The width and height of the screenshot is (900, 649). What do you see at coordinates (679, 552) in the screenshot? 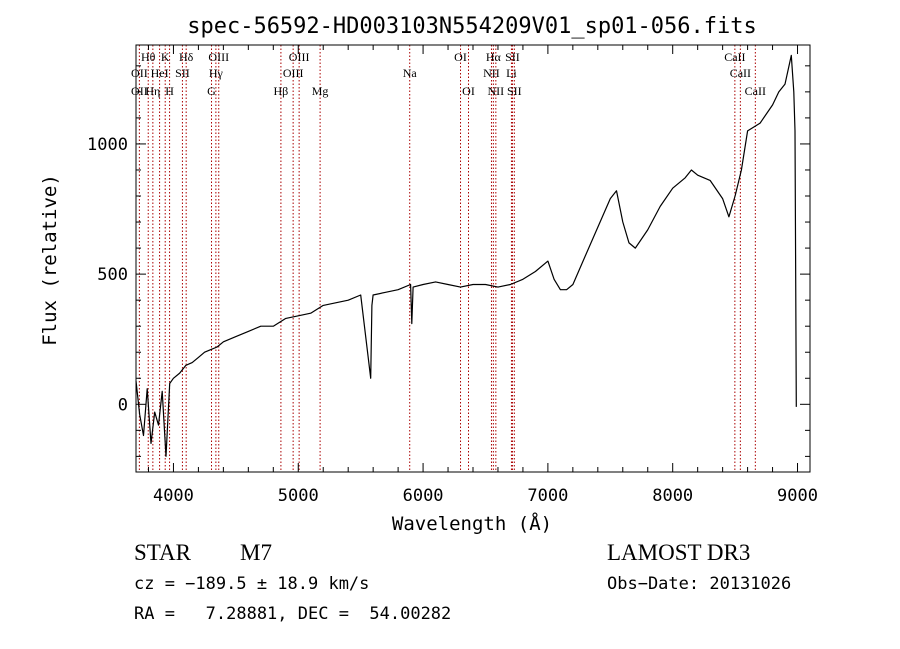
I see `survey-name: LAMOST DR3` at bounding box center [679, 552].